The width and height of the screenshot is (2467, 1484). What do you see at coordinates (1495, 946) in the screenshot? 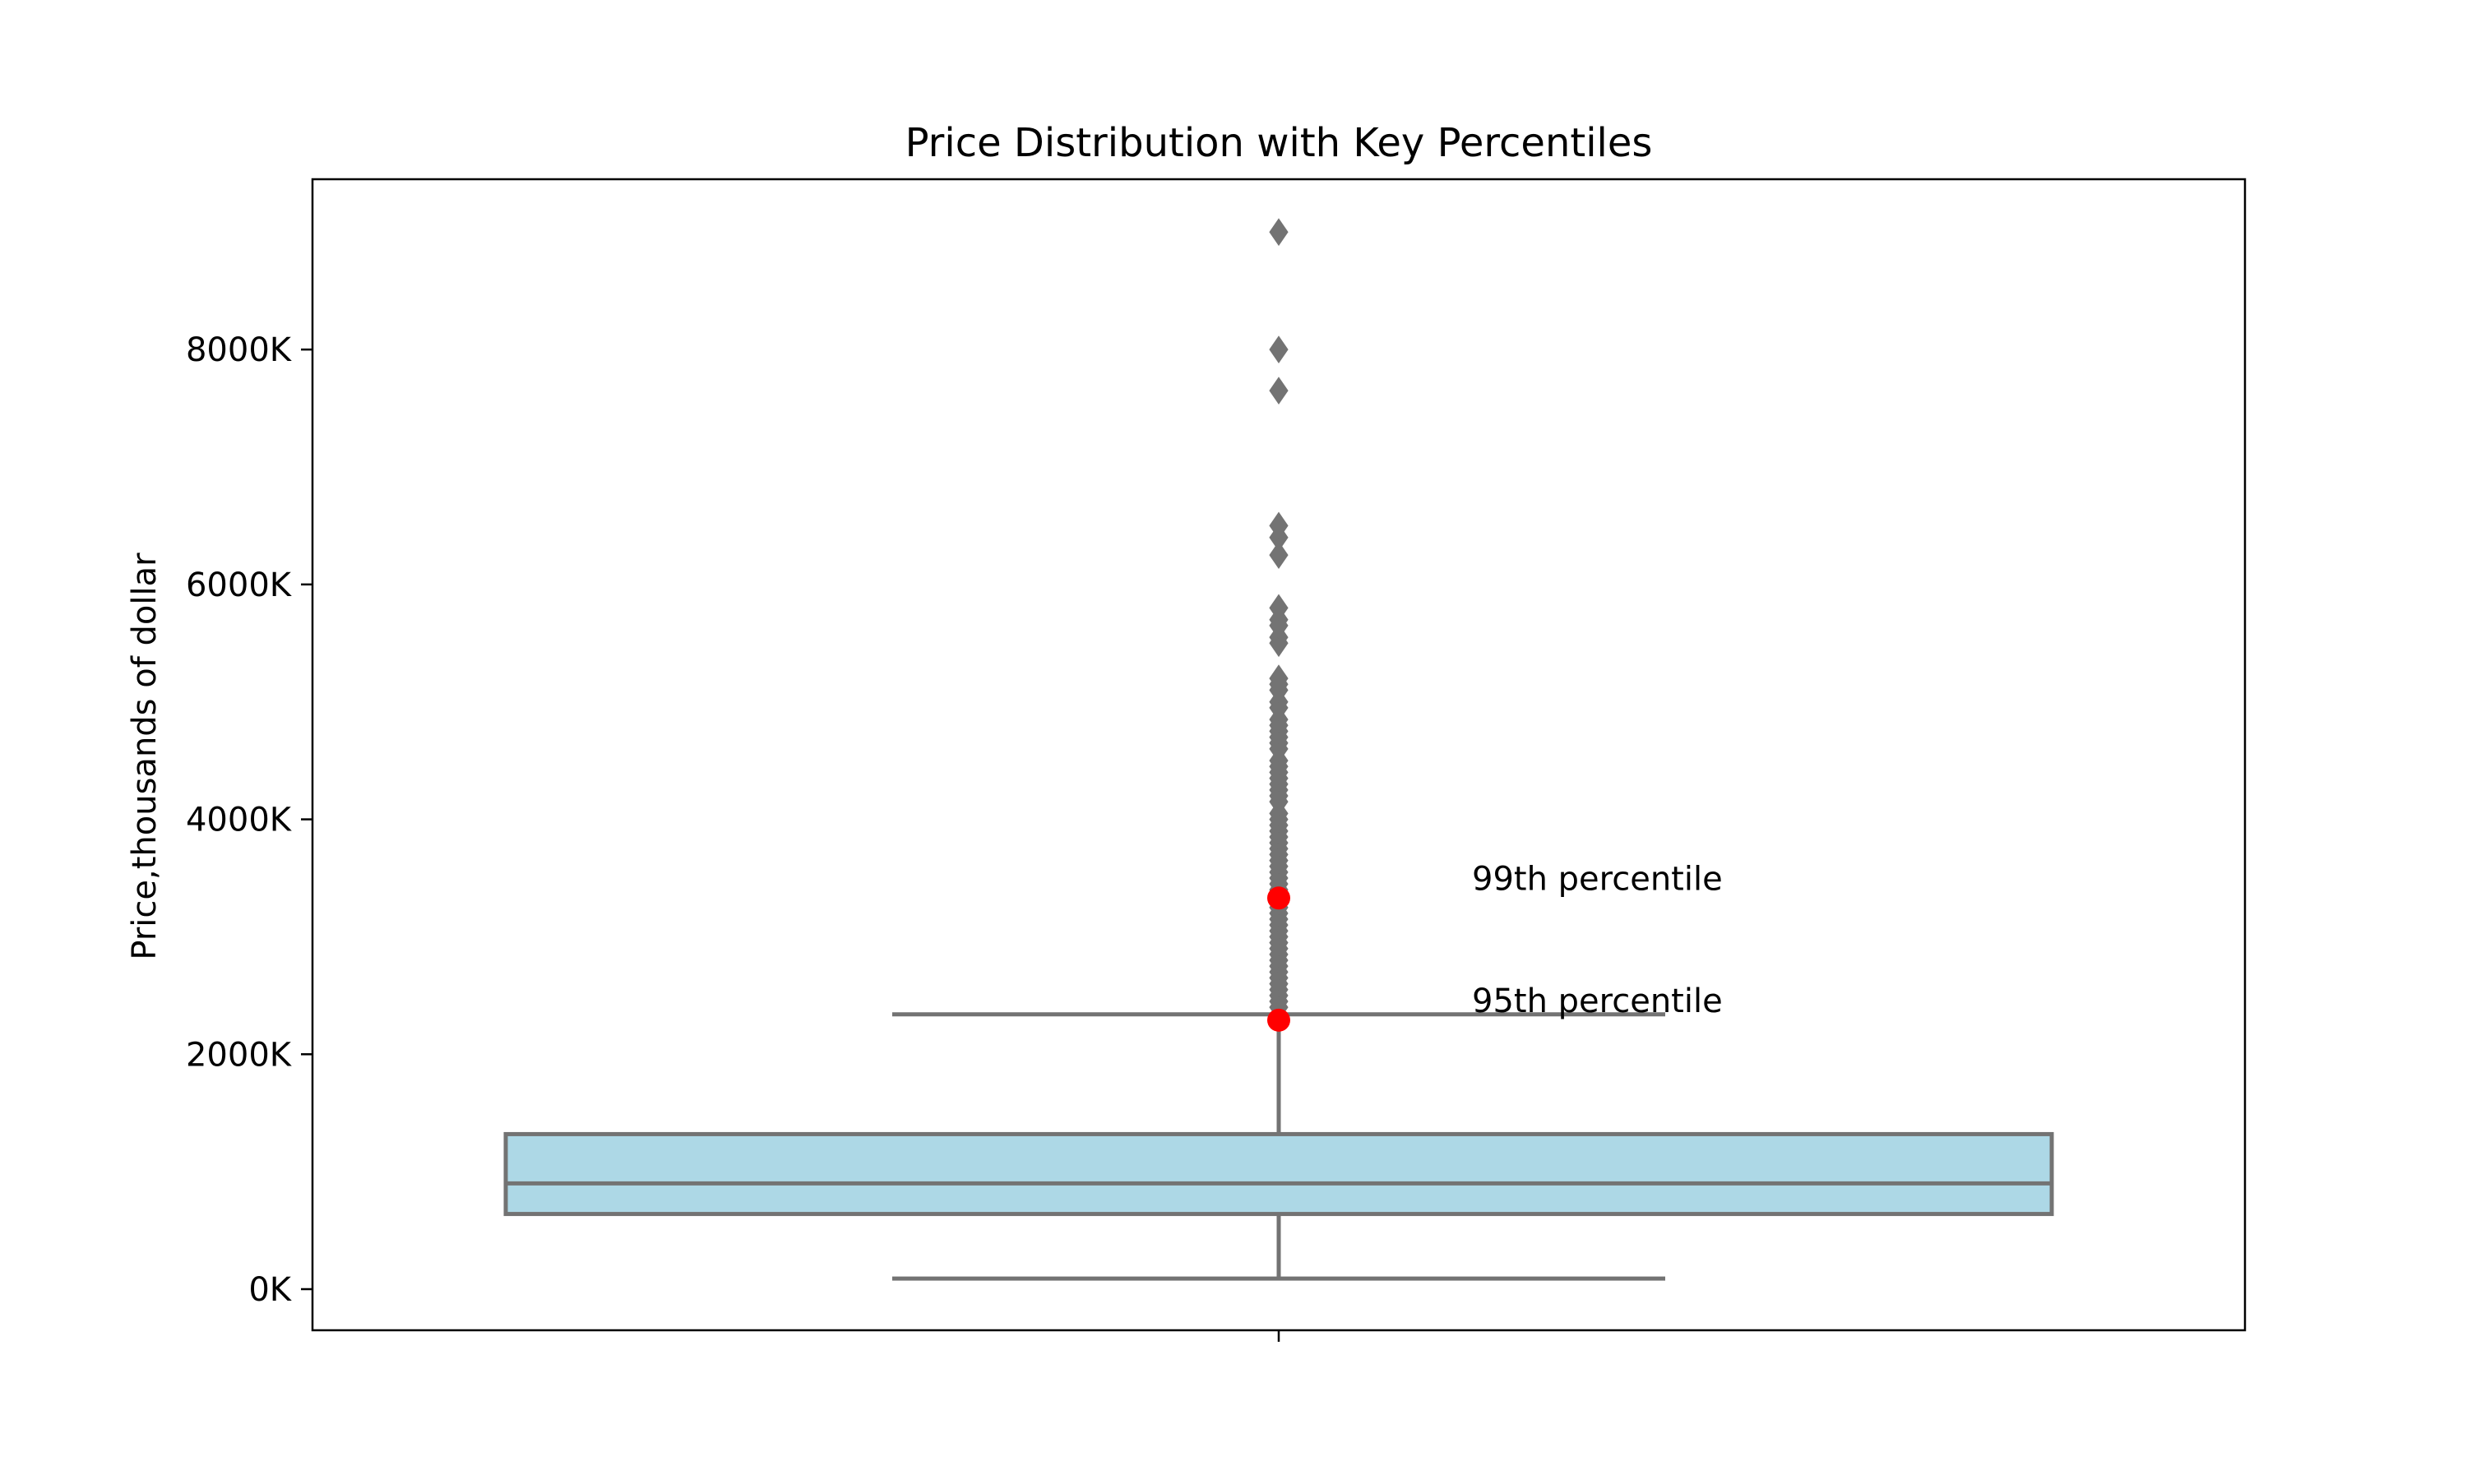
I see `annotations: 95th percentile 99th percentile` at bounding box center [1495, 946].